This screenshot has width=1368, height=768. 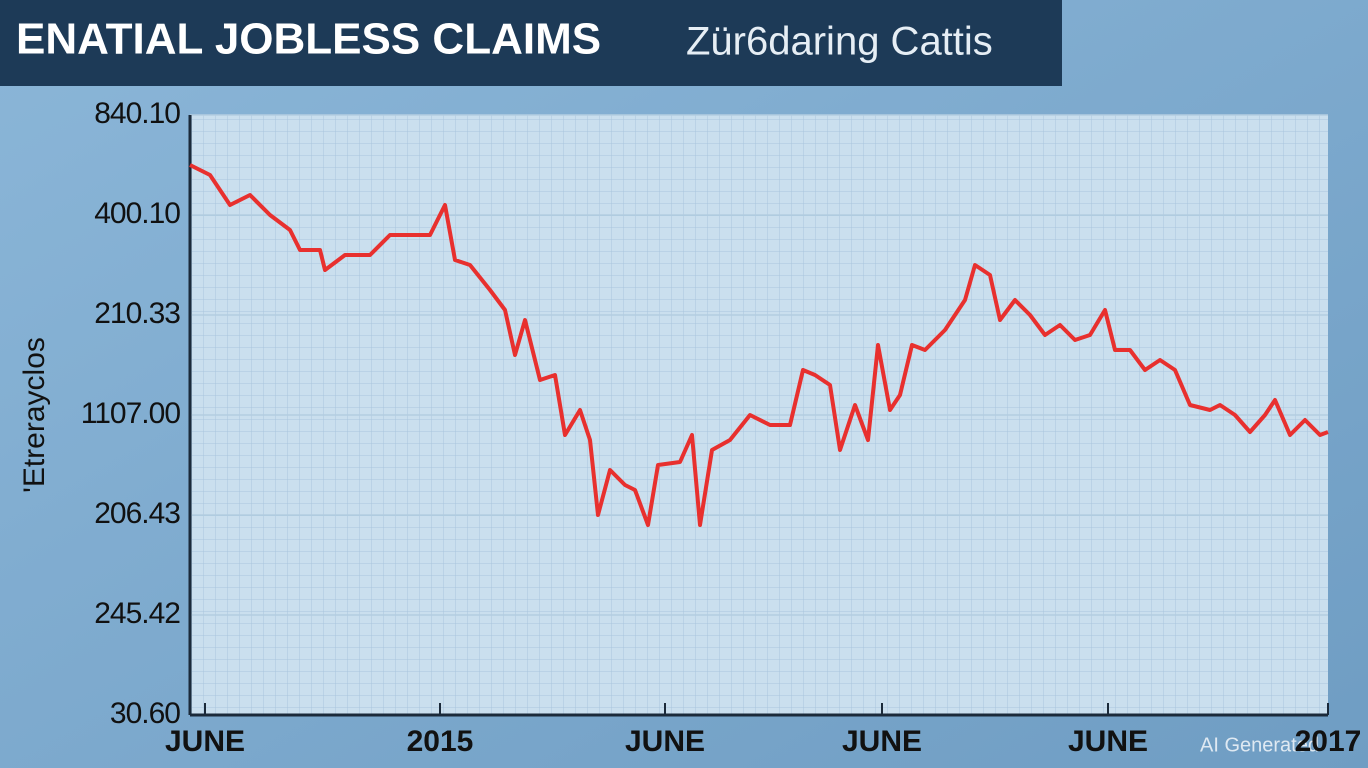 What do you see at coordinates (1259, 745) in the screenshot?
I see `watermark: AI Generated` at bounding box center [1259, 745].